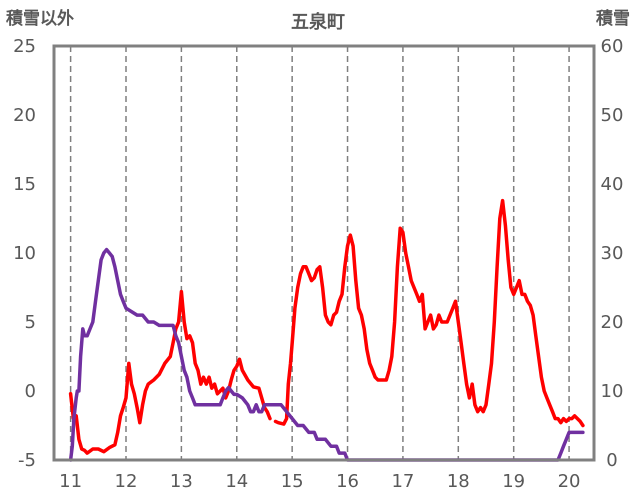 The height and width of the screenshot is (501, 636). What do you see at coordinates (612, 184) in the screenshot?
I see `y-right-tick-label: 40` at bounding box center [612, 184].